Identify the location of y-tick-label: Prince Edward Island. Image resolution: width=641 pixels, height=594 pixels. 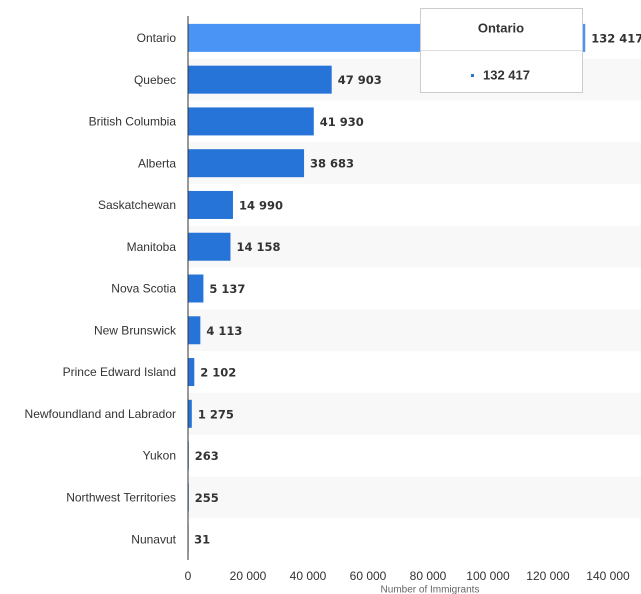
(119, 372).